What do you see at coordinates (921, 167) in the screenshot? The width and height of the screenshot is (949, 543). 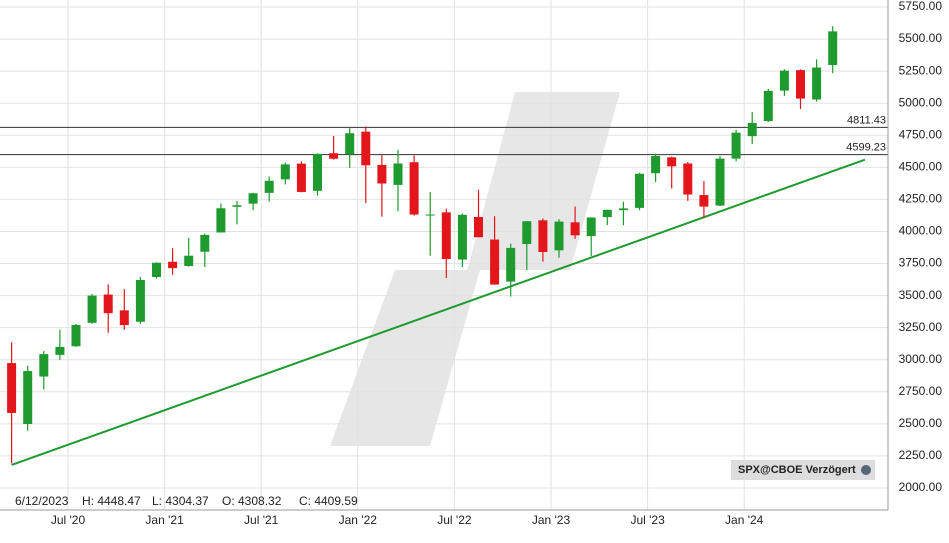 I see `y-tick-label: 4500.00` at bounding box center [921, 167].